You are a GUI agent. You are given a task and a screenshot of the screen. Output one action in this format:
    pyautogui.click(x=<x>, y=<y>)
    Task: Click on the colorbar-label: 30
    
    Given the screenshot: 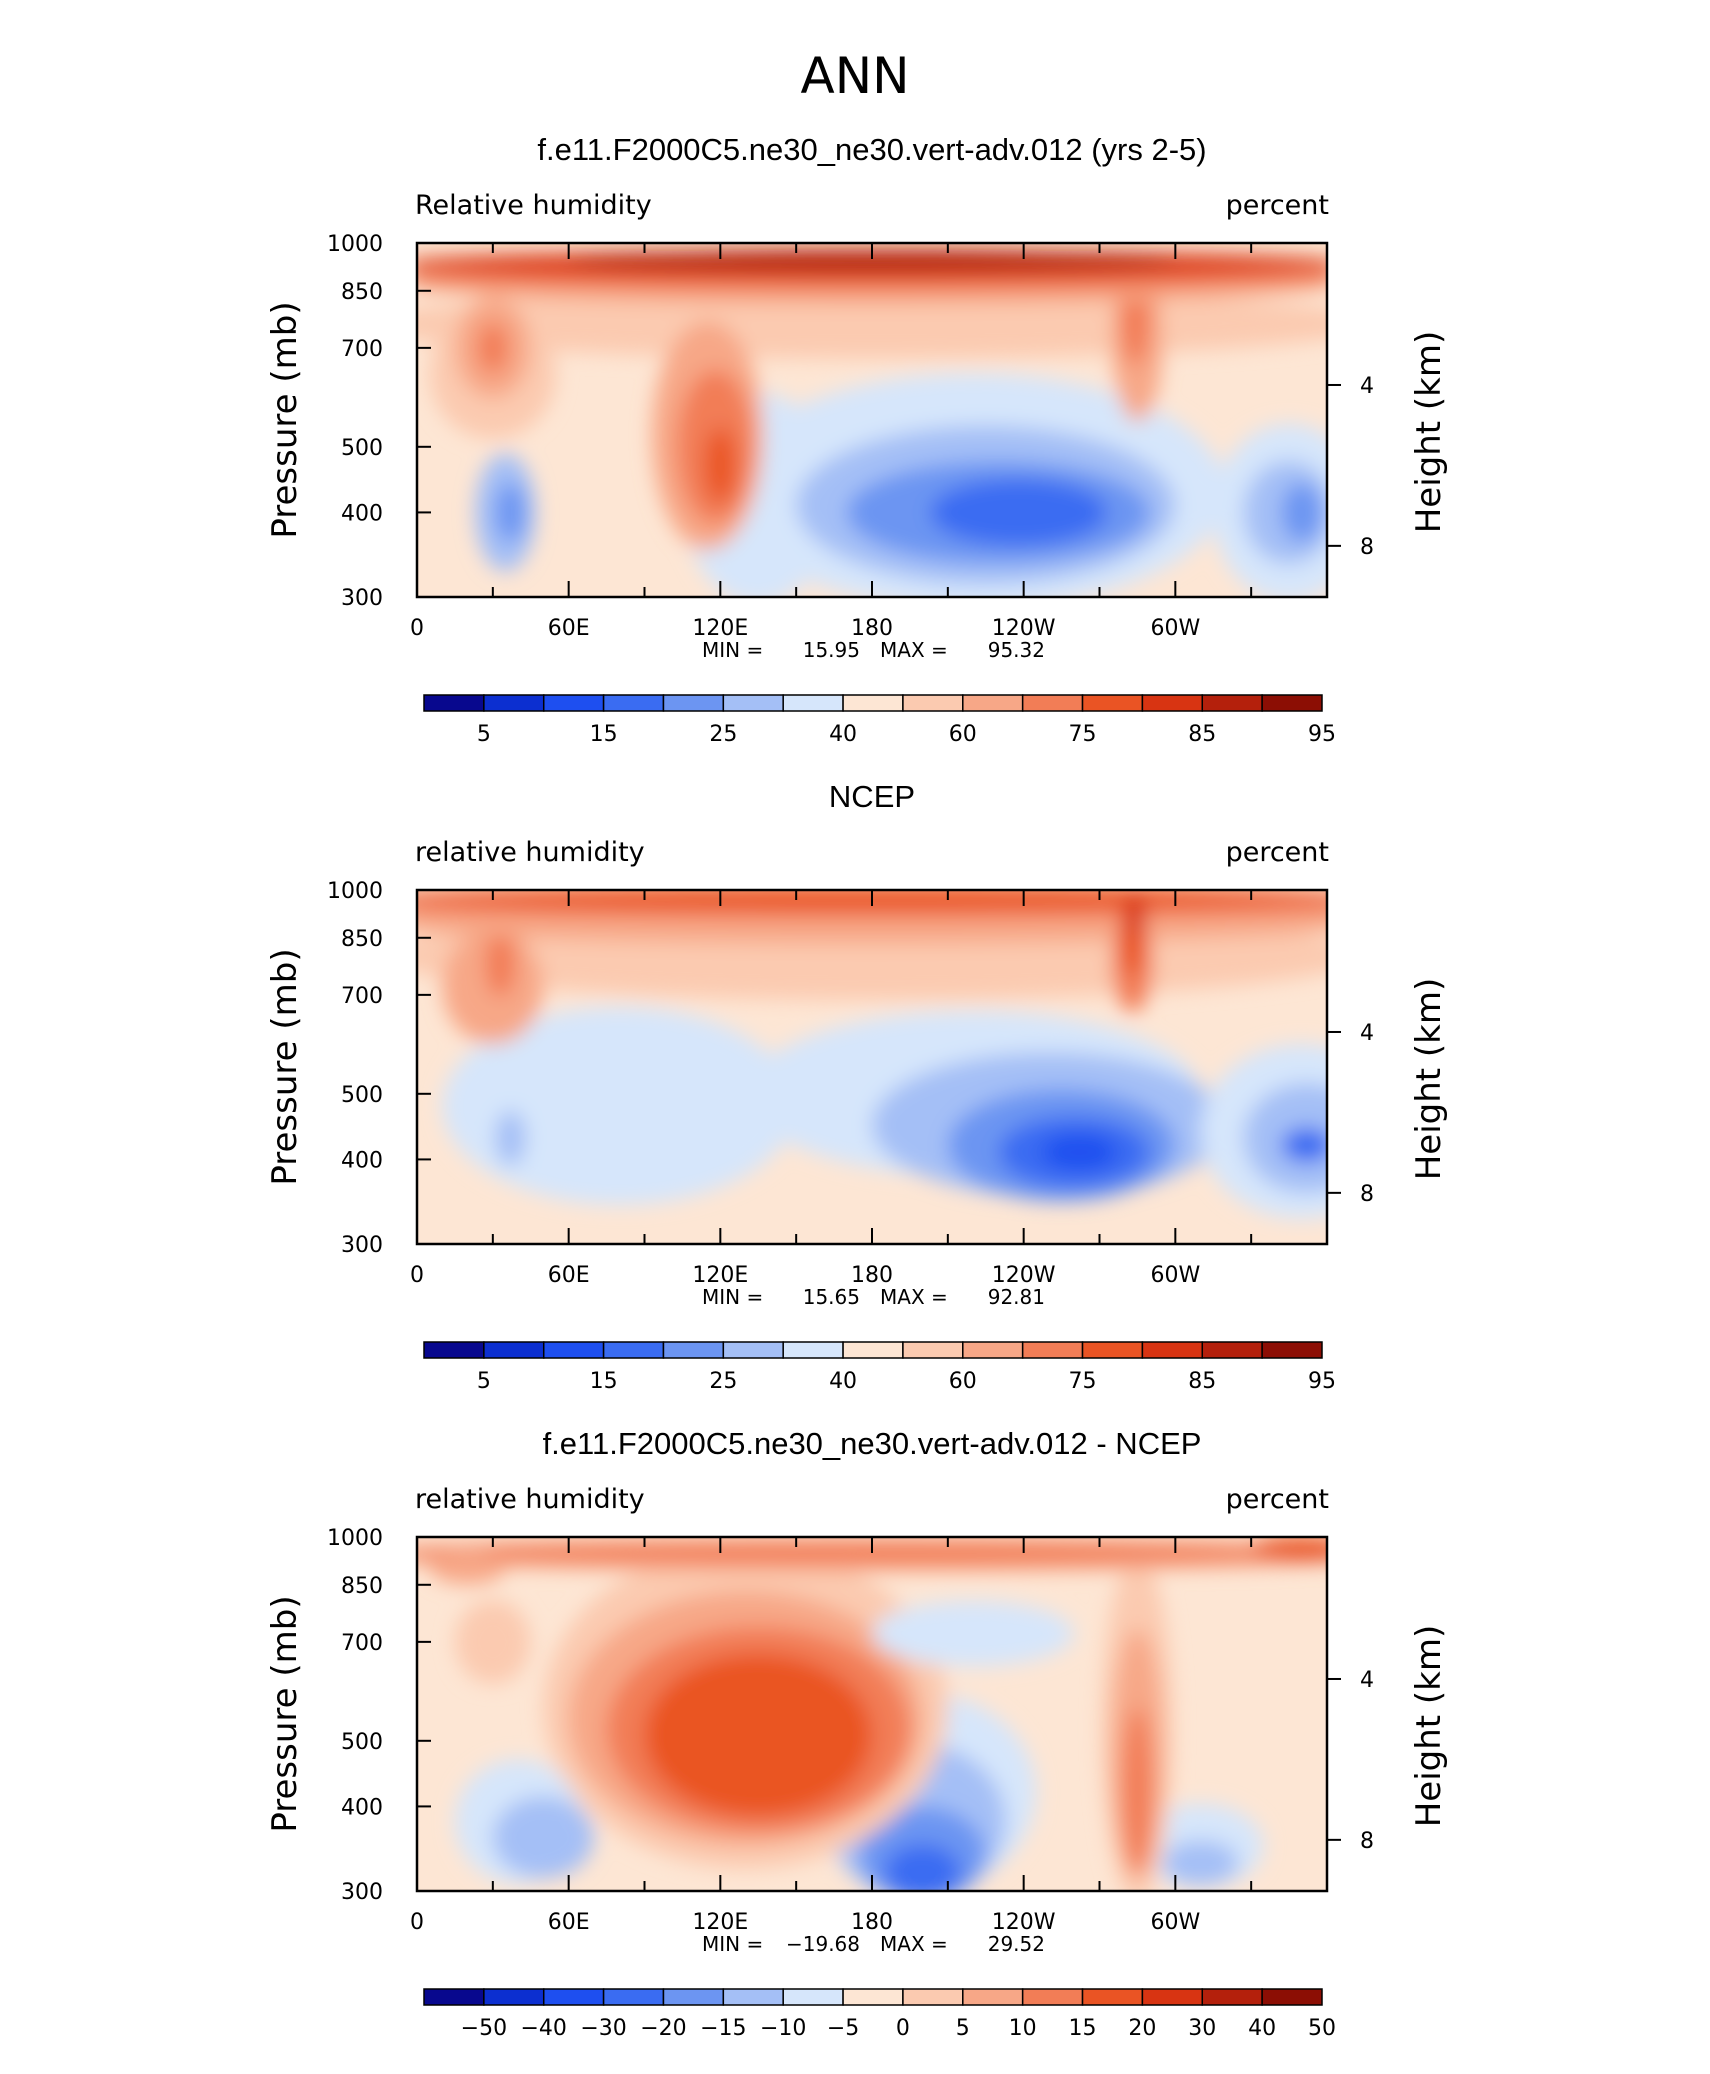 What is the action you would take?
    pyautogui.click(x=1202, y=2028)
    